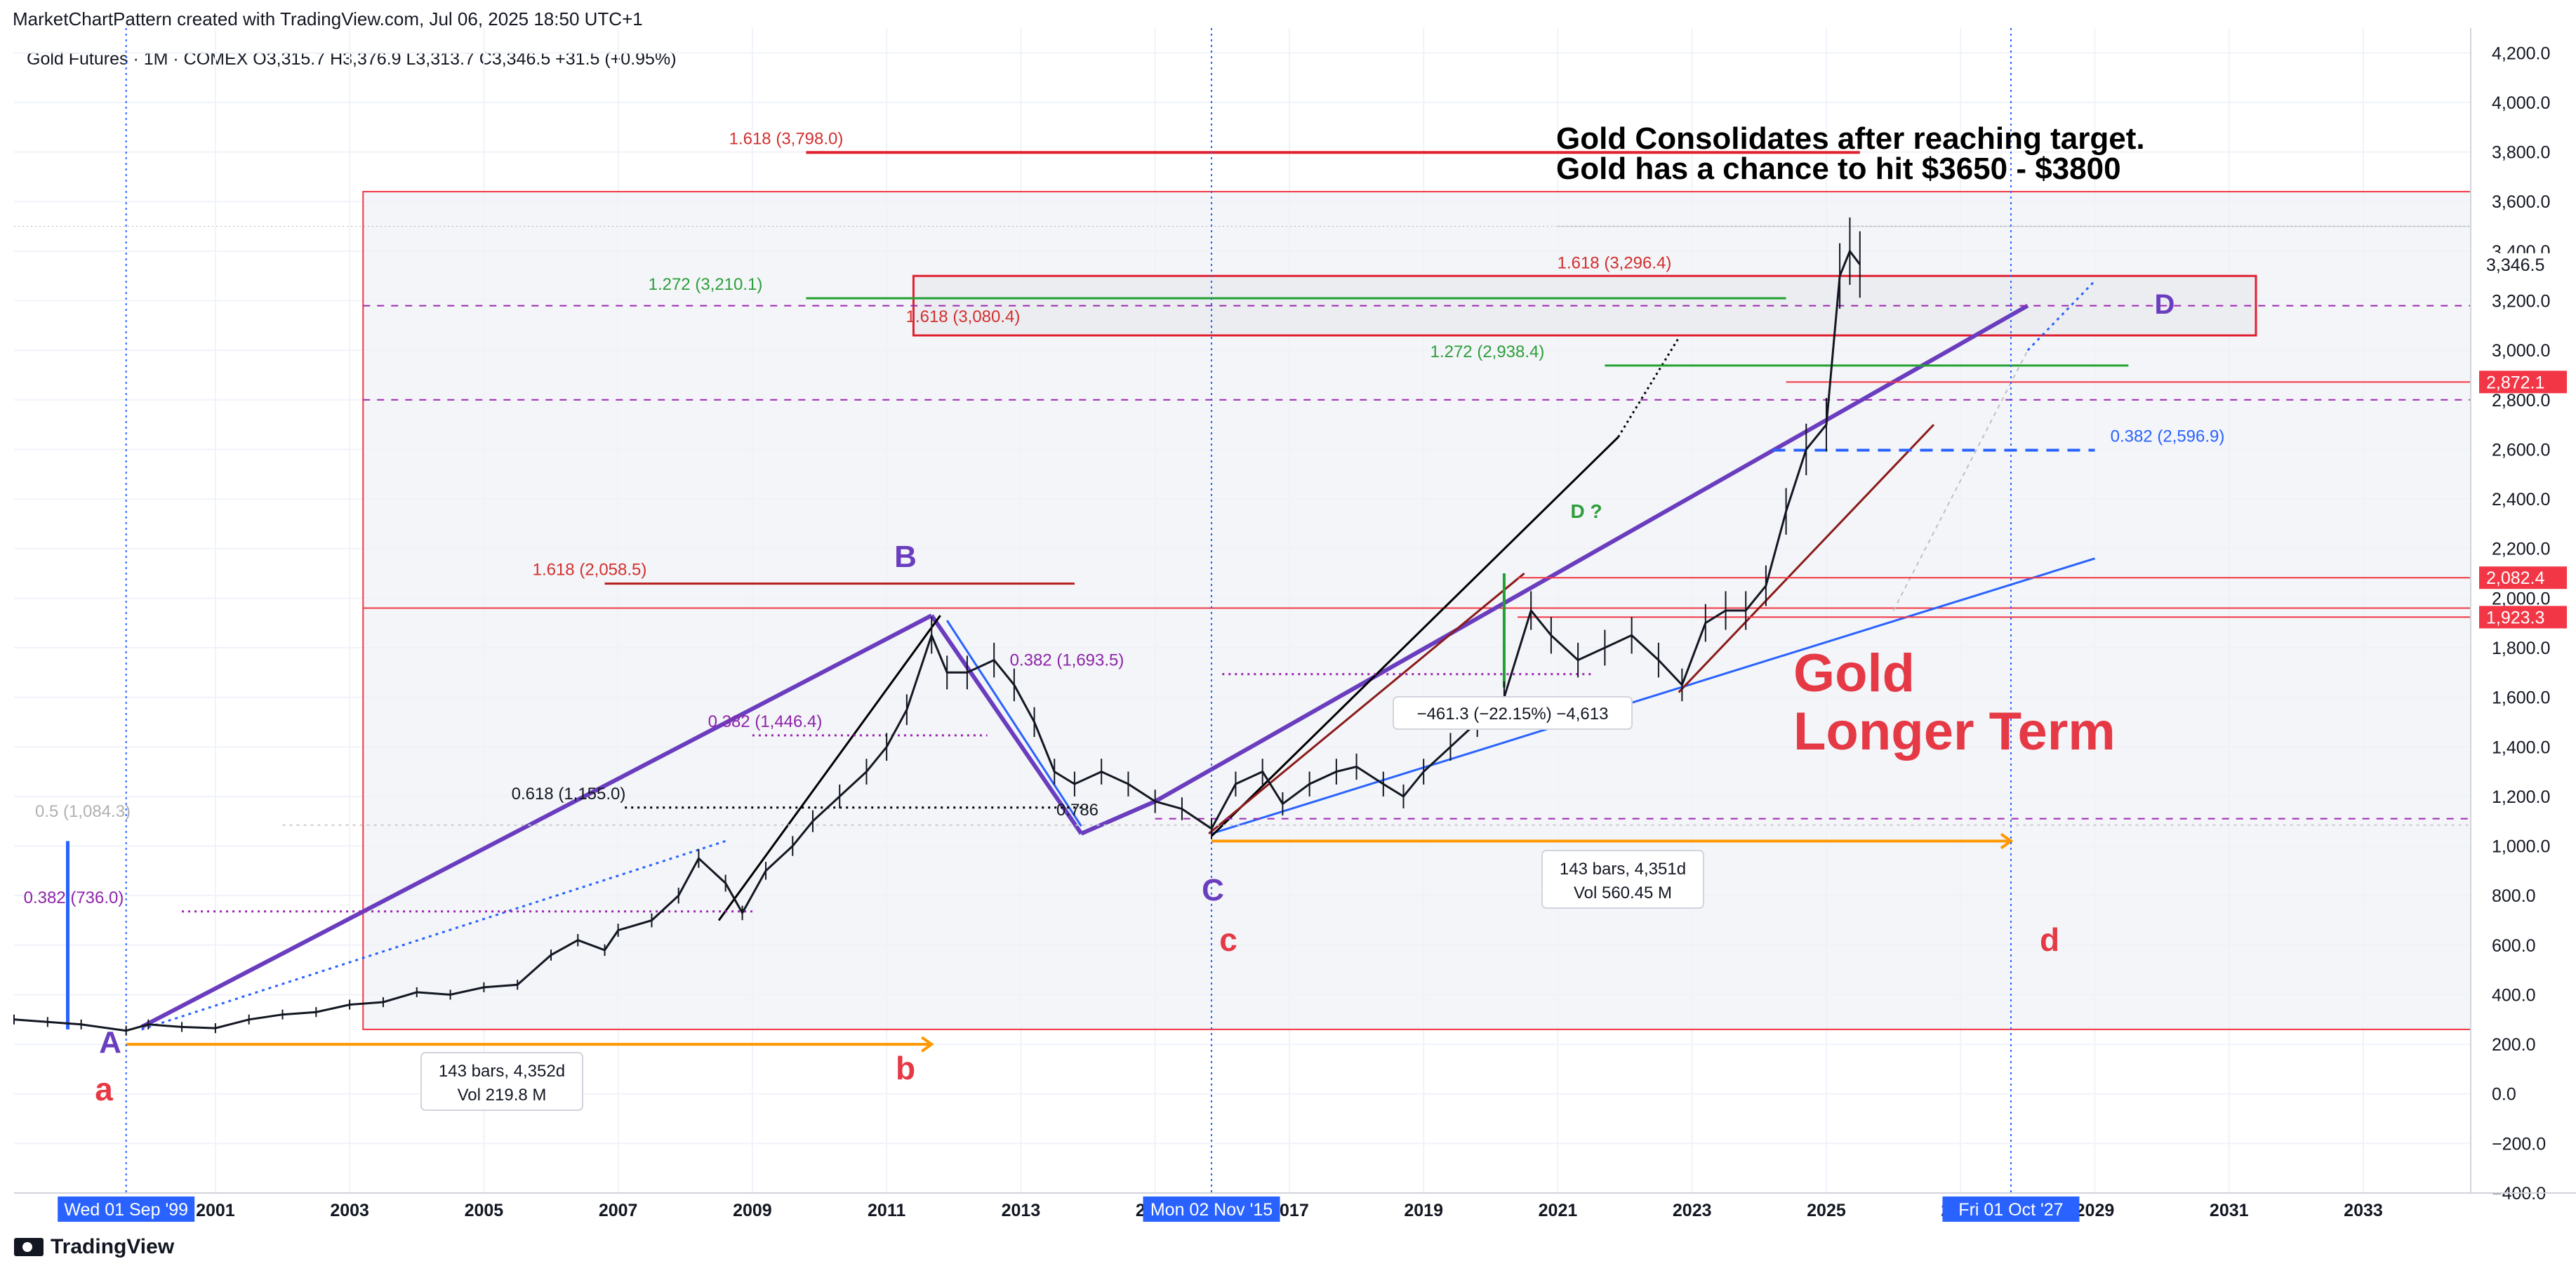 This screenshot has width=2576, height=1273. Describe the element at coordinates (2521, 549) in the screenshot. I see `y-tick-label: 2,200.0` at that location.